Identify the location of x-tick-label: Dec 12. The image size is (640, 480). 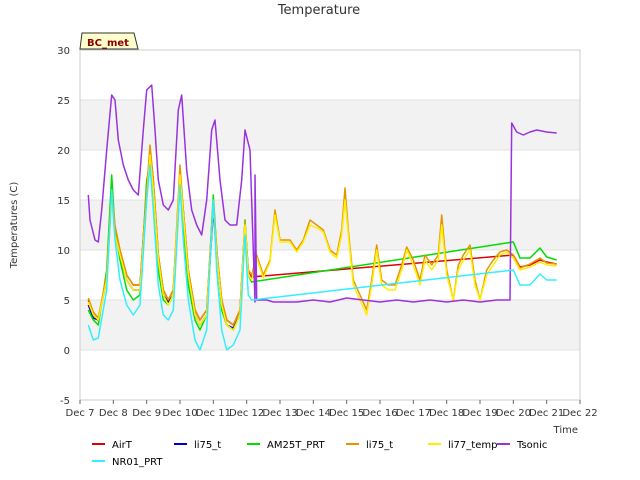
(246, 413).